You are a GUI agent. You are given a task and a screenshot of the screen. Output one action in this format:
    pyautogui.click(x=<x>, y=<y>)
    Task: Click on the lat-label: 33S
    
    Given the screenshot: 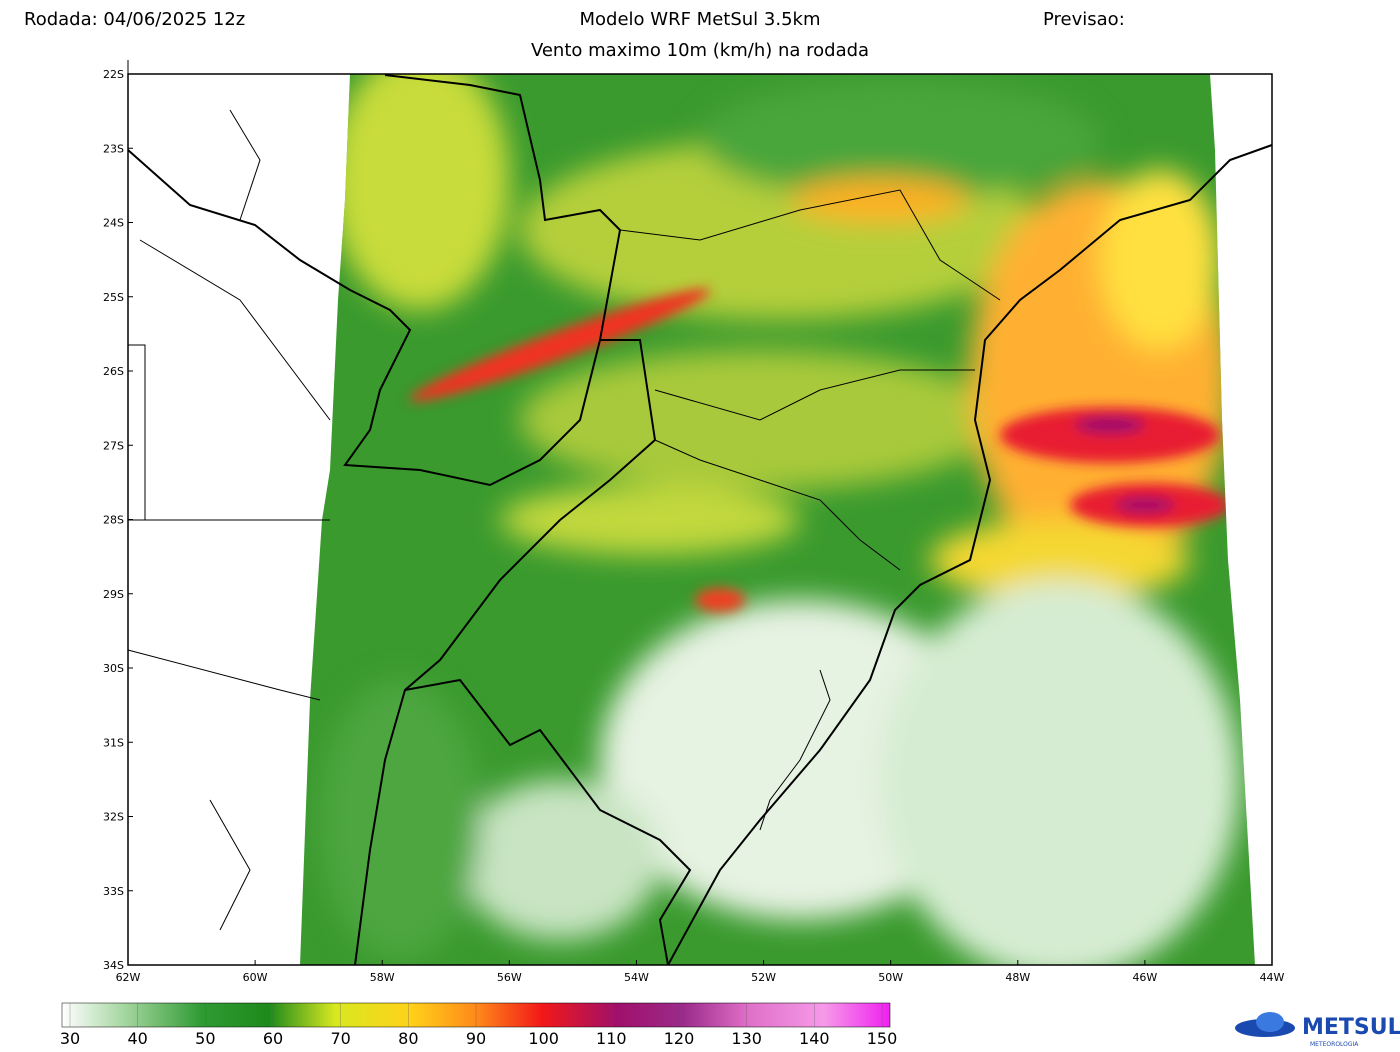 What is the action you would take?
    pyautogui.click(x=113, y=891)
    